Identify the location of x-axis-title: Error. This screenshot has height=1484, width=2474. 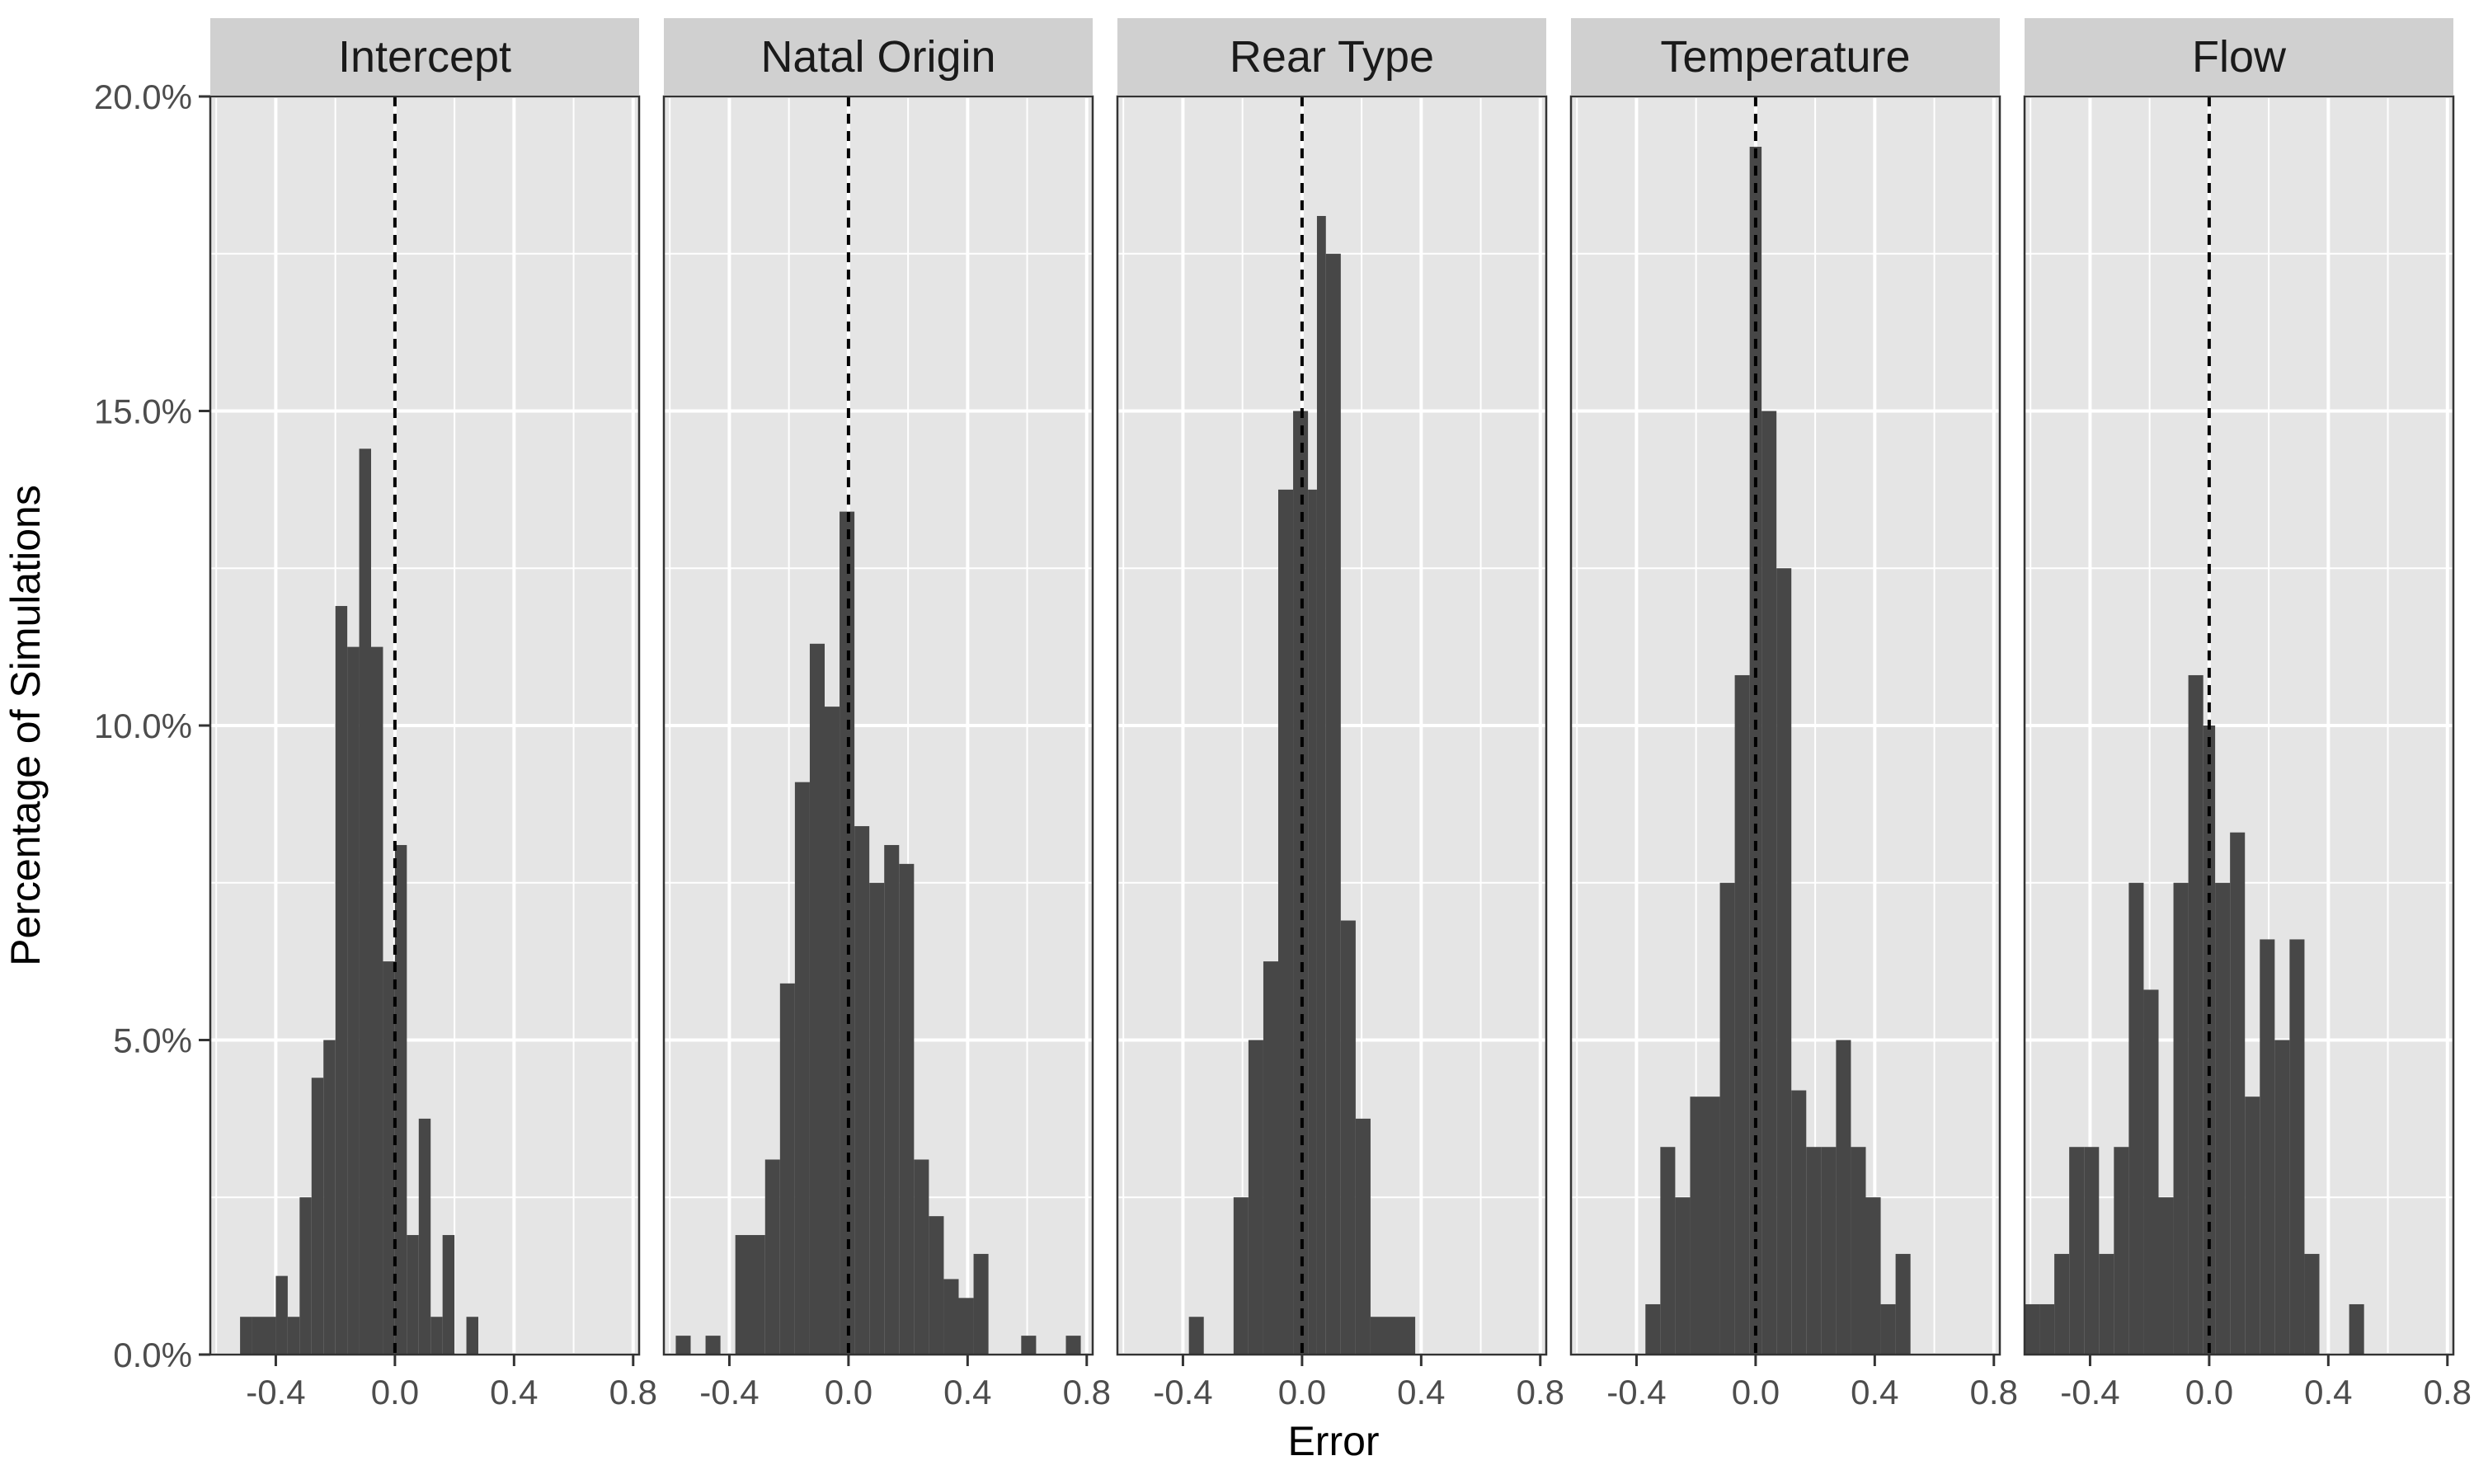
(1333, 1441).